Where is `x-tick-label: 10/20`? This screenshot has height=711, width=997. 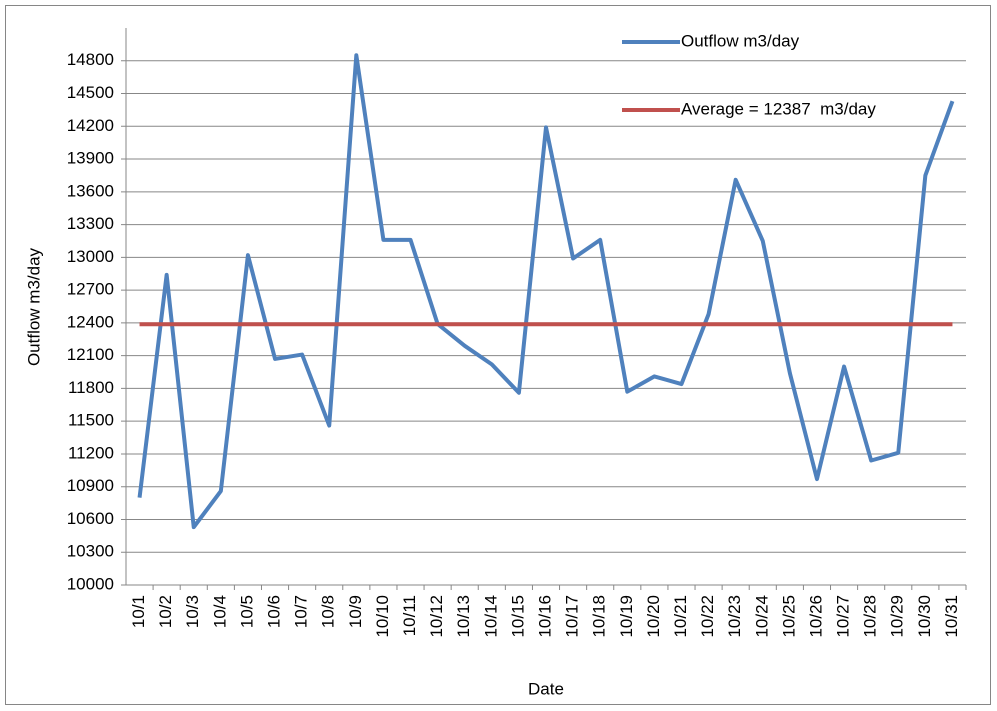 x-tick-label: 10/20 is located at coordinates (653, 616).